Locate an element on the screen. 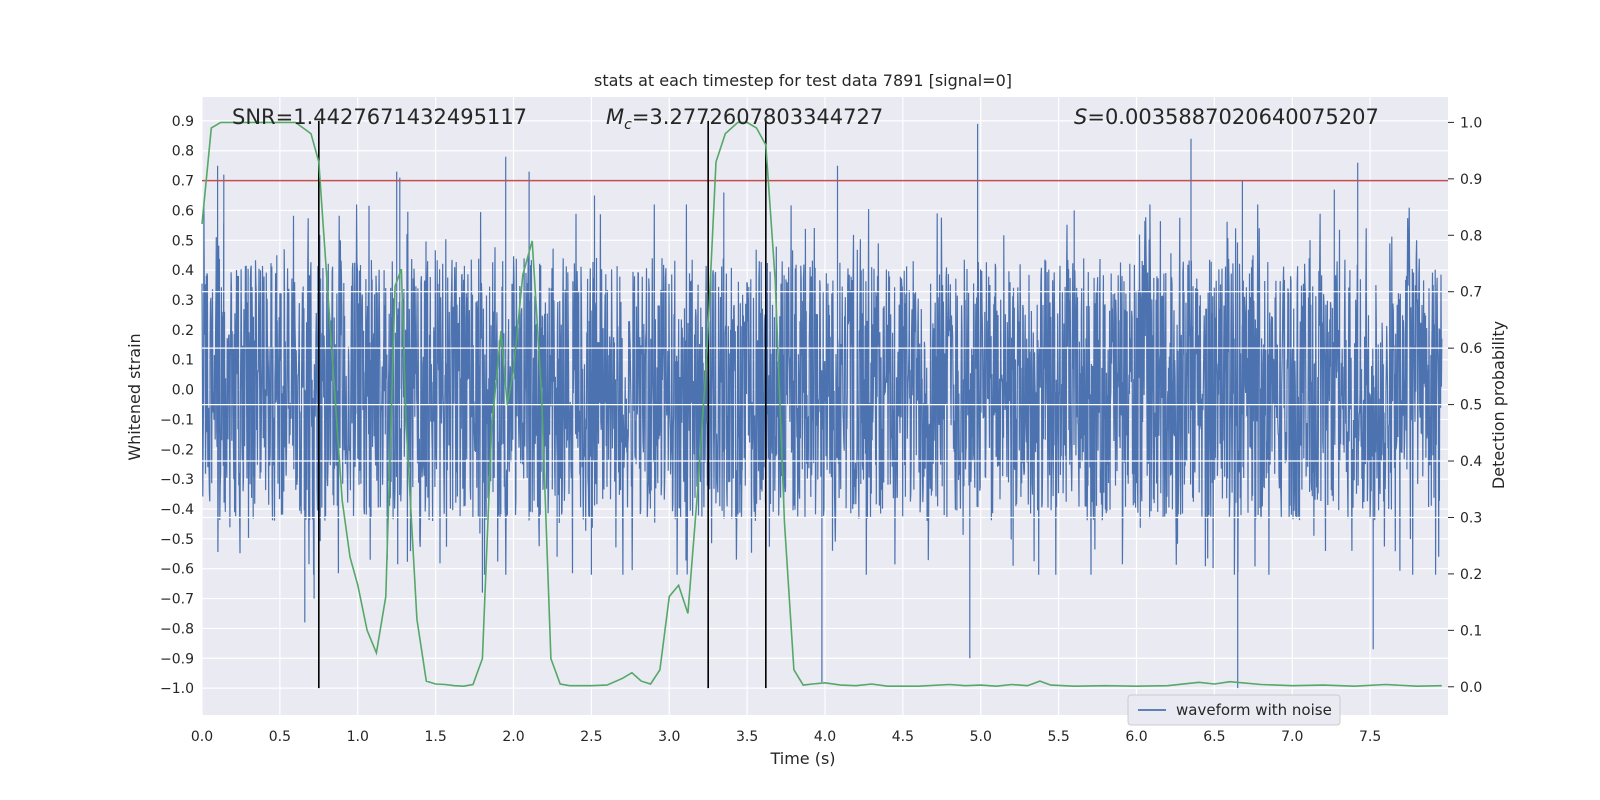 The image size is (1600, 800). mc-annotation: Mc=3.2772607803344727 is located at coordinates (744, 119).